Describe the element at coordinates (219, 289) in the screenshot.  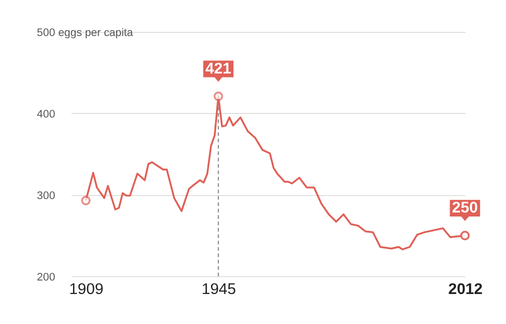
I see `x-tick-label: 1945` at that location.